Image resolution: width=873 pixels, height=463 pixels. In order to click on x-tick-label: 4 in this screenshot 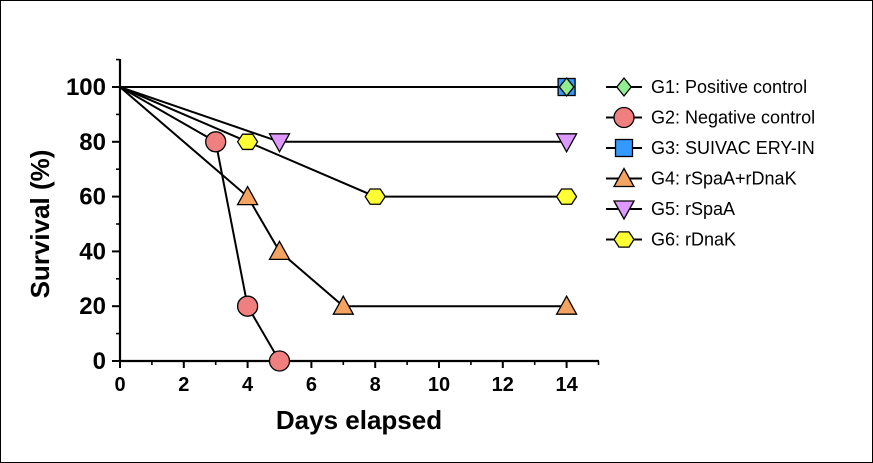, I will do `click(248, 385)`.